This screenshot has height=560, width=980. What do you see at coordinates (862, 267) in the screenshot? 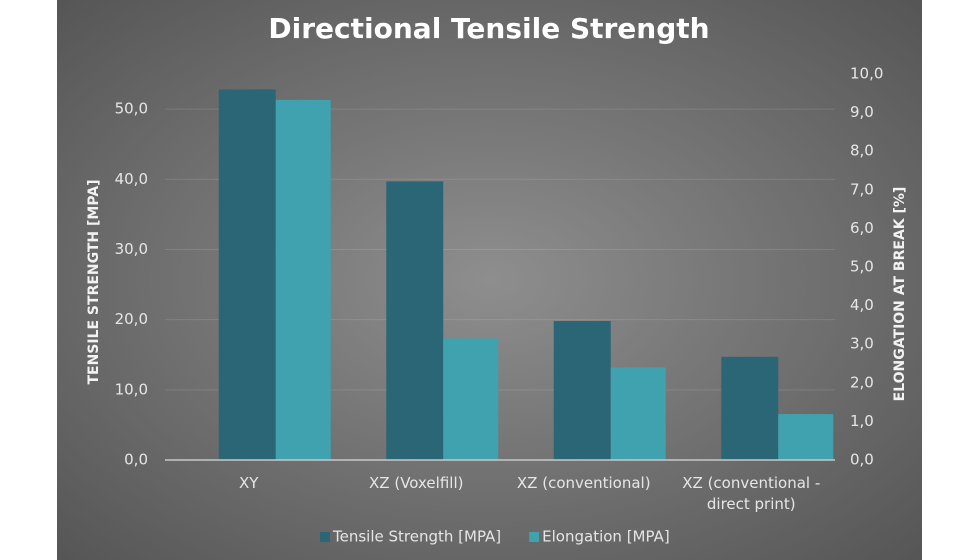
I see `y2-tick-label: 5,0` at bounding box center [862, 267].